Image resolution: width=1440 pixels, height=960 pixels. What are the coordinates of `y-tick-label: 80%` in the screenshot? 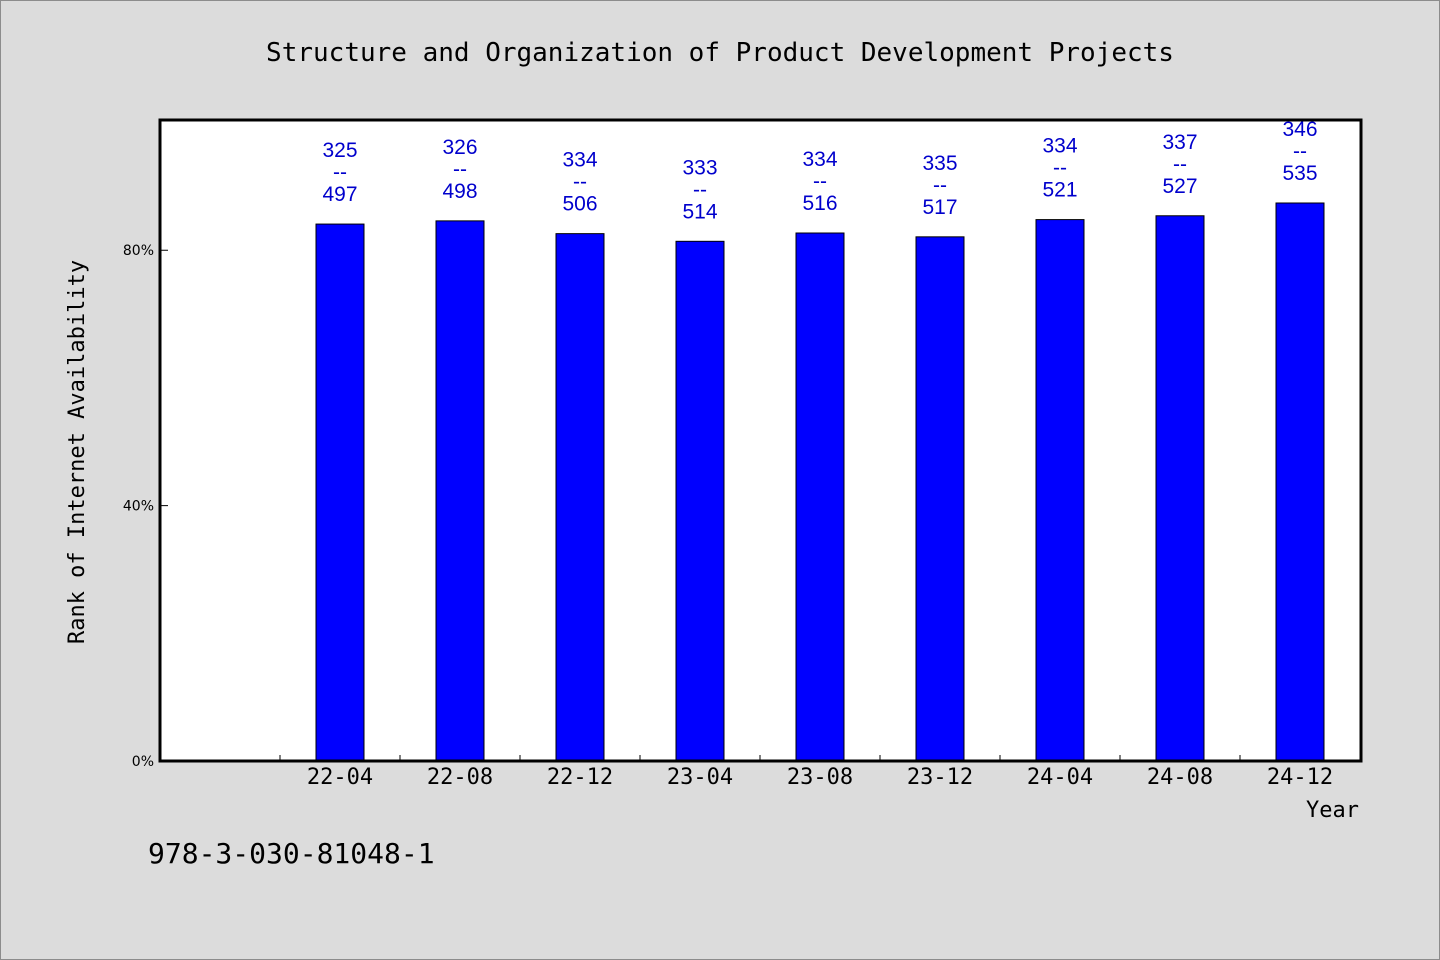 It's located at (138, 251).